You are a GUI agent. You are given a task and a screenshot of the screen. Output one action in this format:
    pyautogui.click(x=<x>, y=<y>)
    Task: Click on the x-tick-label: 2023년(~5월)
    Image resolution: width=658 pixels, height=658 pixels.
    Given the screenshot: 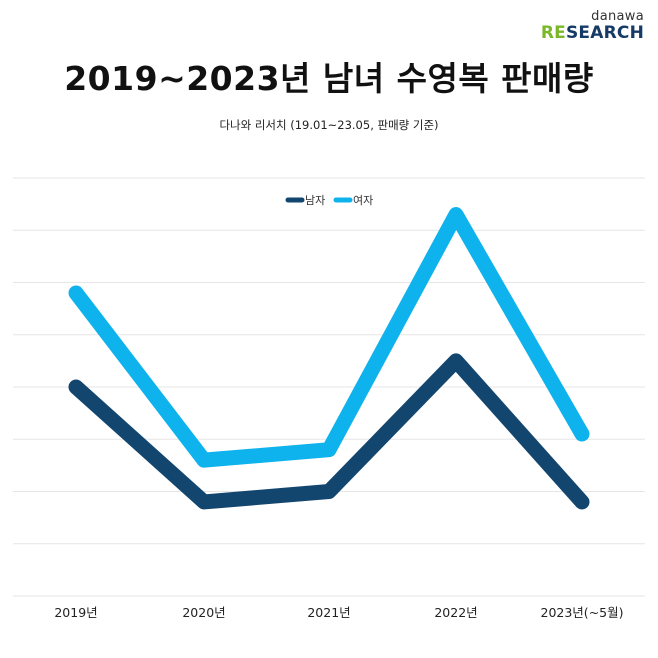 What is the action you would take?
    pyautogui.click(x=582, y=612)
    